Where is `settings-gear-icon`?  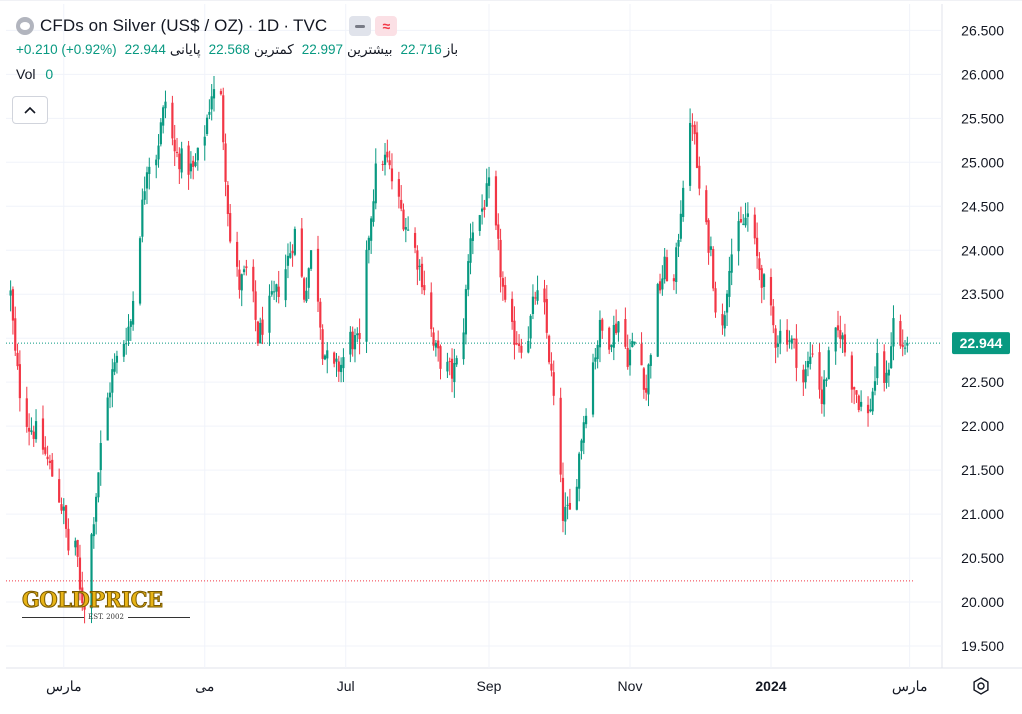
settings-gear-icon is located at coordinates (981, 686).